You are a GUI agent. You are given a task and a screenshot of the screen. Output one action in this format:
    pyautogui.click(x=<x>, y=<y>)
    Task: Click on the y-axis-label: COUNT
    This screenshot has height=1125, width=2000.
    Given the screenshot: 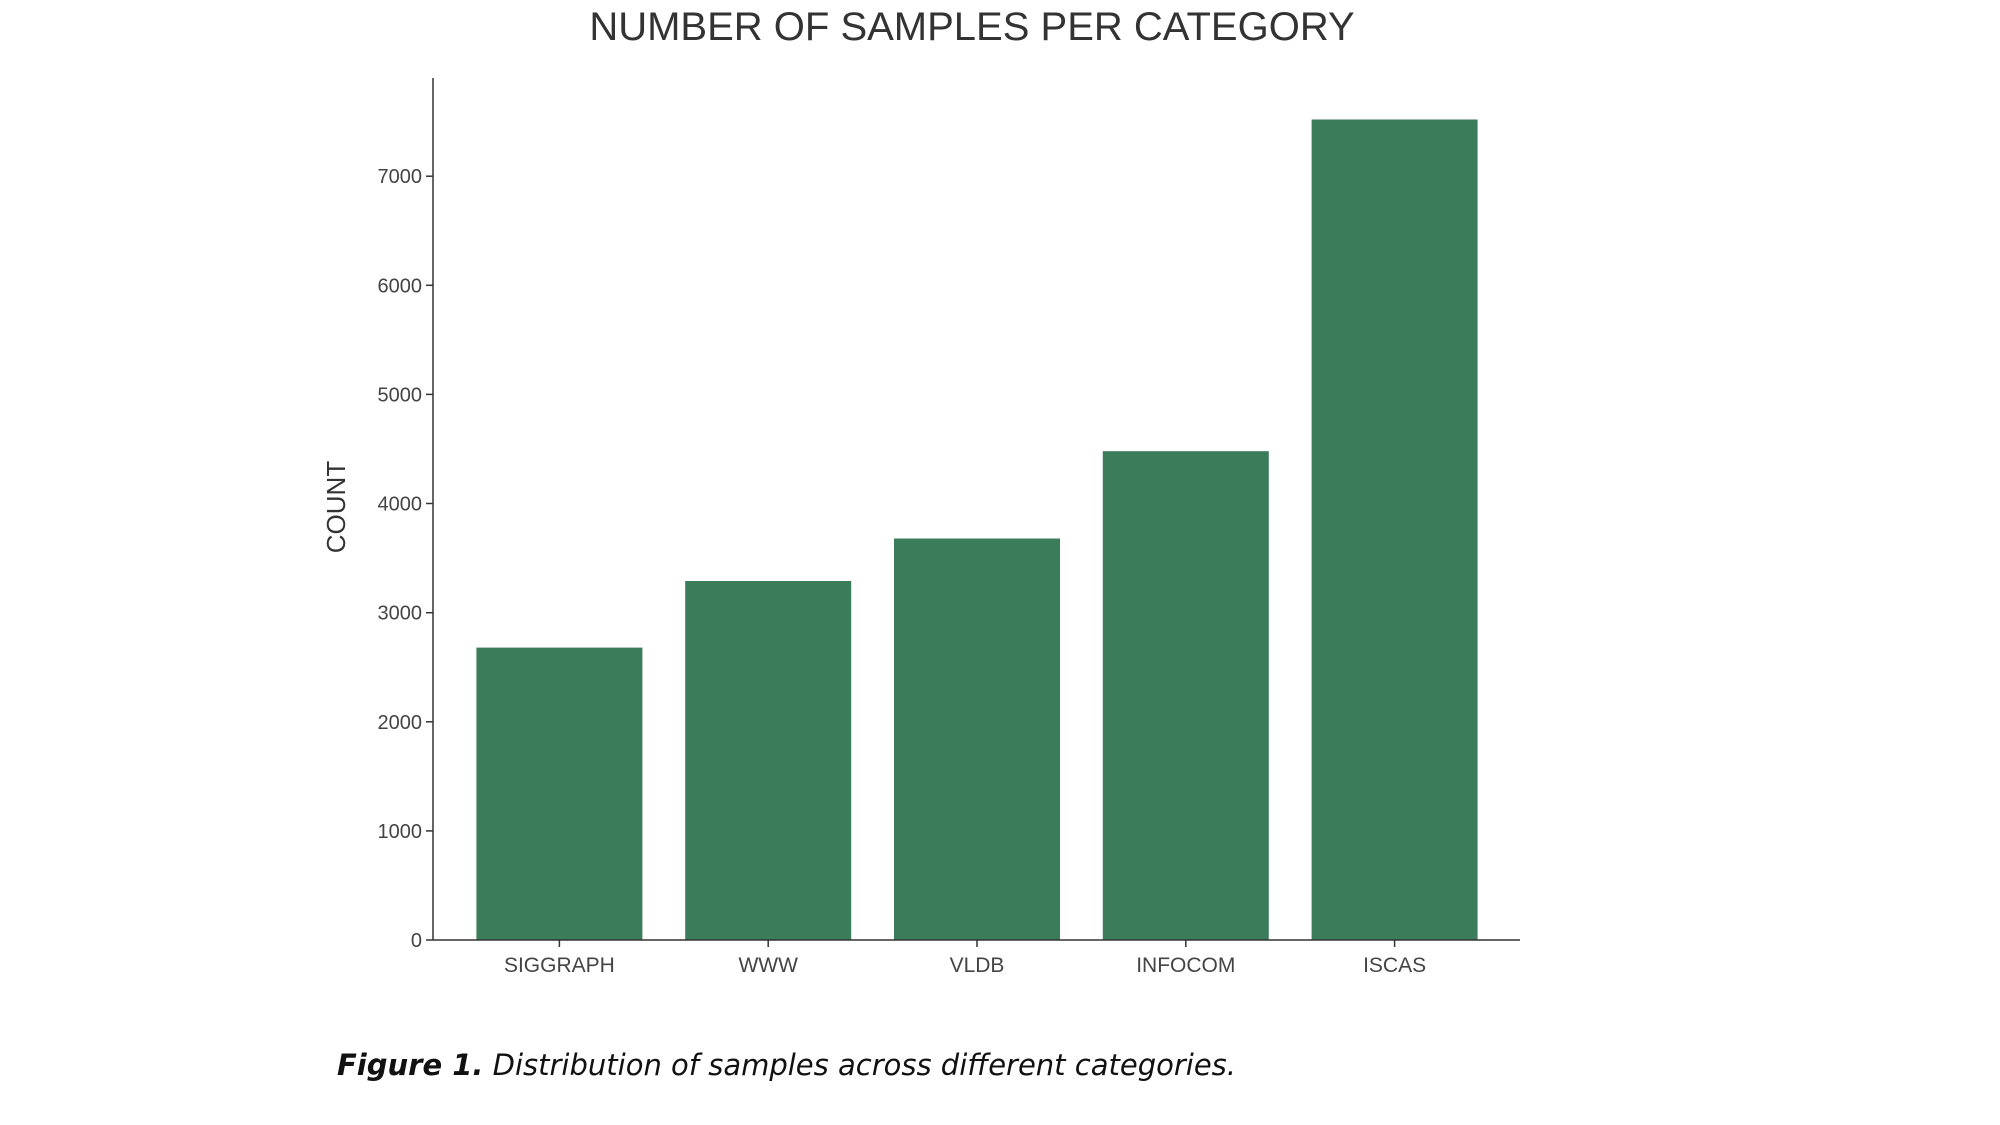 What is the action you would take?
    pyautogui.click(x=336, y=507)
    